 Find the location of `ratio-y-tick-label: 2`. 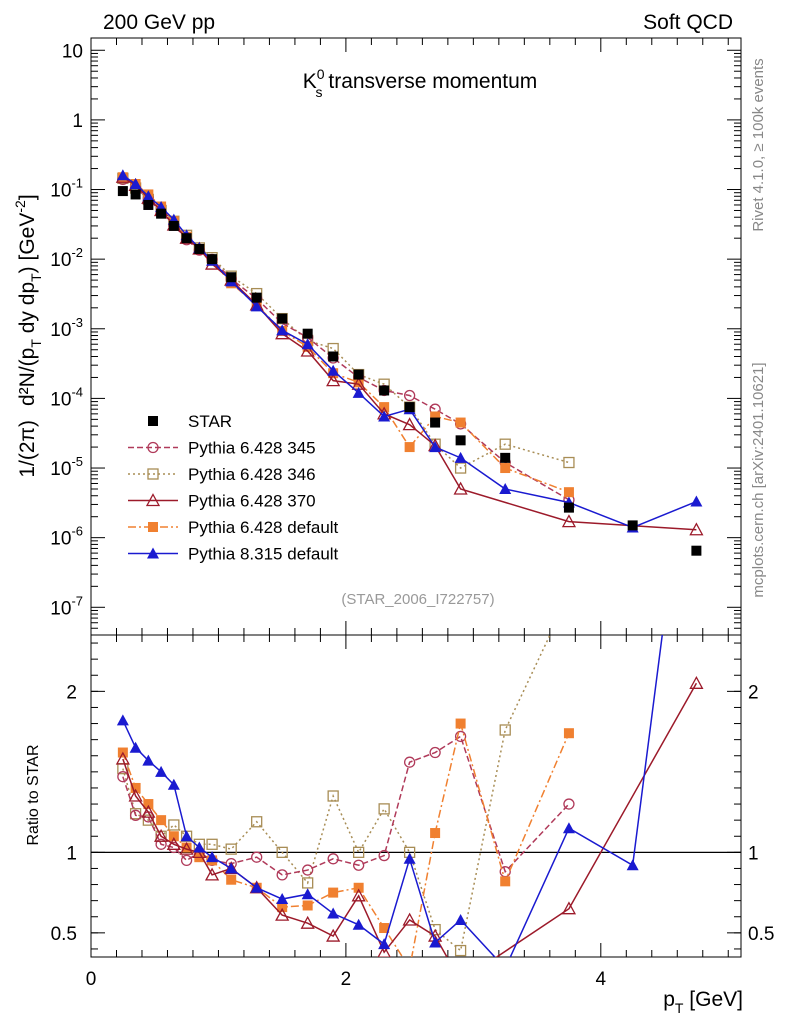

ratio-y-tick-label: 2 is located at coordinates (71, 692).